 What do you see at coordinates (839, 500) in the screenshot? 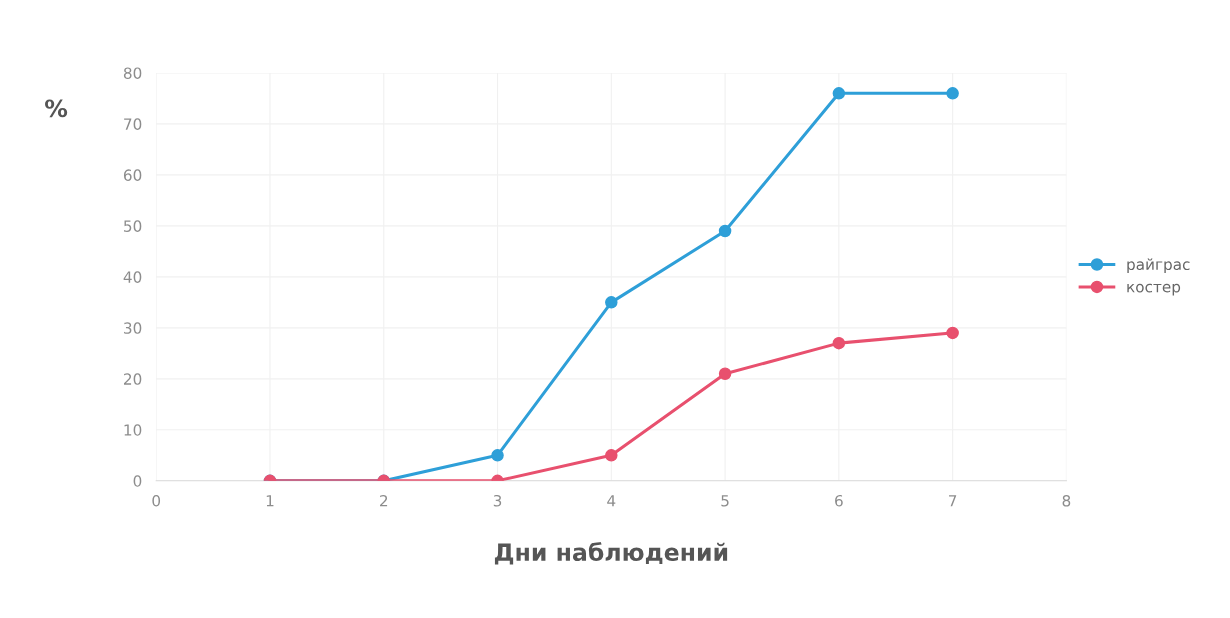
I see `x-tick-label: 6` at bounding box center [839, 500].